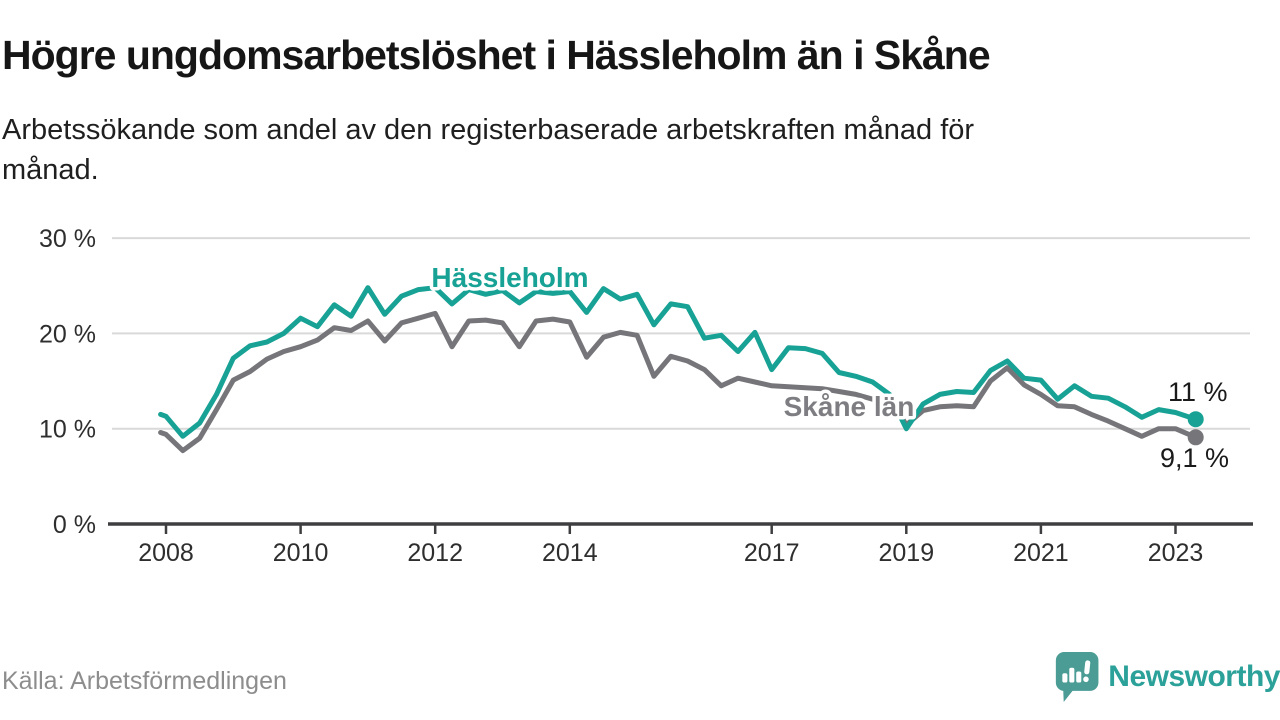  Describe the element at coordinates (67, 430) in the screenshot. I see `y-tick-label-10: 10 %` at that location.